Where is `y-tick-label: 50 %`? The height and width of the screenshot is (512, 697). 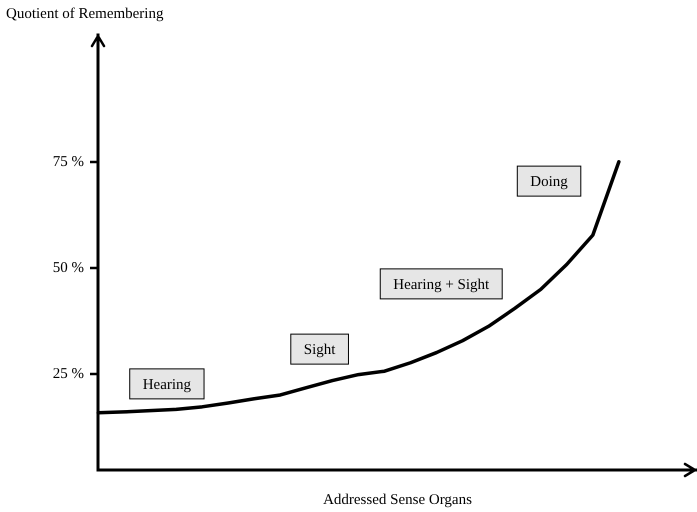
y-tick-label: 50 % is located at coordinates (68, 268).